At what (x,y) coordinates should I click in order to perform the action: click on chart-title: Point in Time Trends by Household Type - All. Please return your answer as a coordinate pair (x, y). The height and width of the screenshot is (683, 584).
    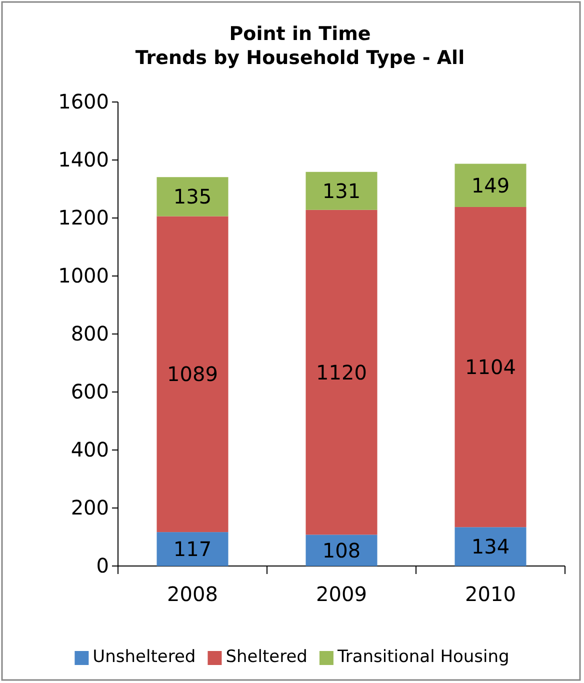
    Looking at the image, I should click on (300, 46).